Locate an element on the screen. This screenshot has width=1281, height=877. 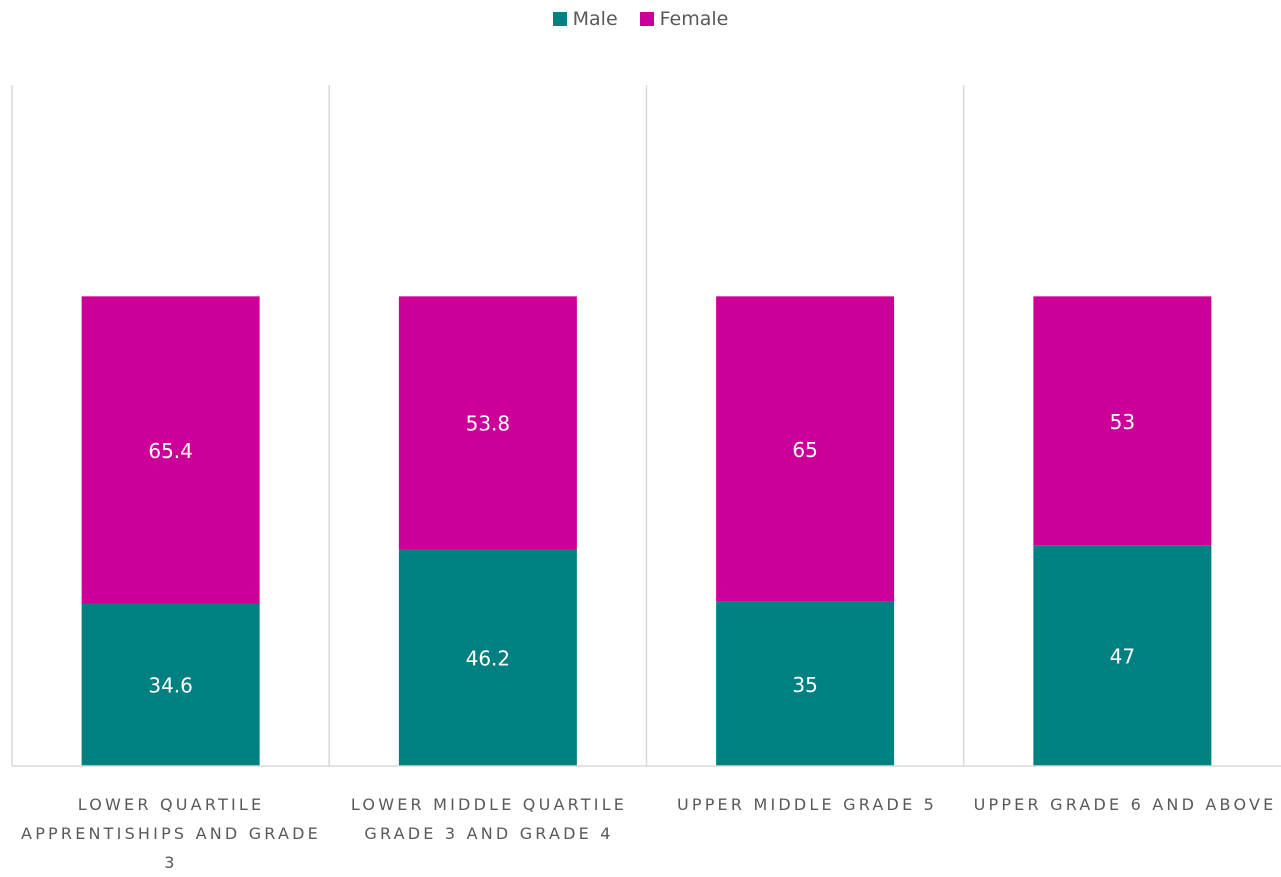
legend-swatch-male is located at coordinates (559, 19).